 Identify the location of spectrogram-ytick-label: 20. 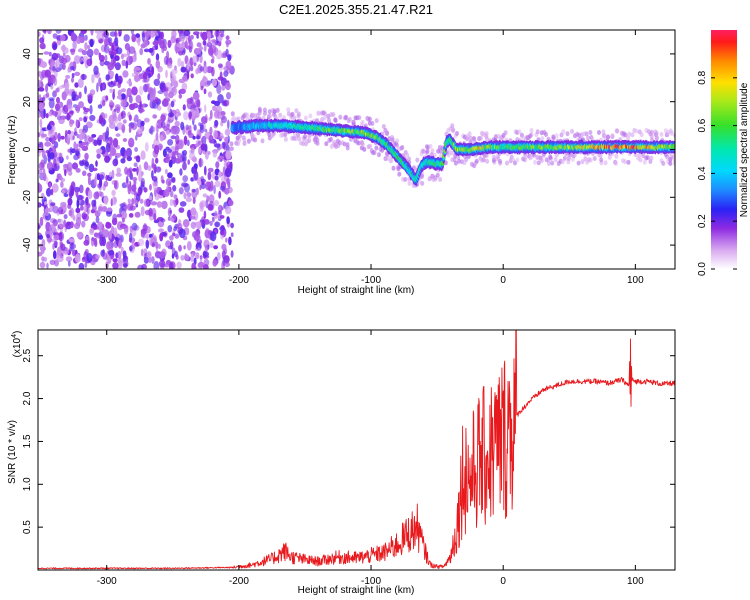
(27, 102).